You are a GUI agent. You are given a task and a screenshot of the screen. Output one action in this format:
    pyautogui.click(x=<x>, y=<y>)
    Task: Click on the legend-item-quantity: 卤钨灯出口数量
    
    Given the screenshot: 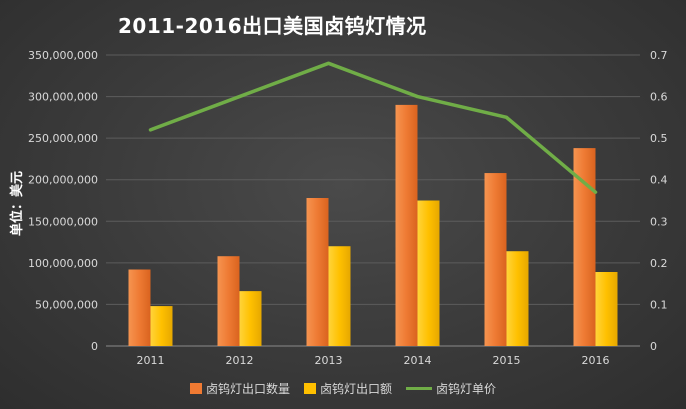 What is the action you would take?
    pyautogui.click(x=239, y=388)
    